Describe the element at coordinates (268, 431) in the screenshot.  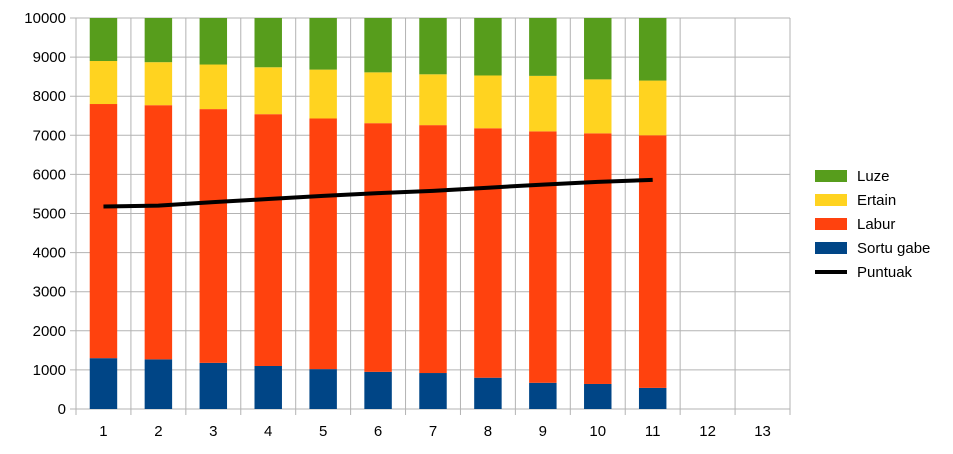
I see `x-tick-label: 4` at that location.